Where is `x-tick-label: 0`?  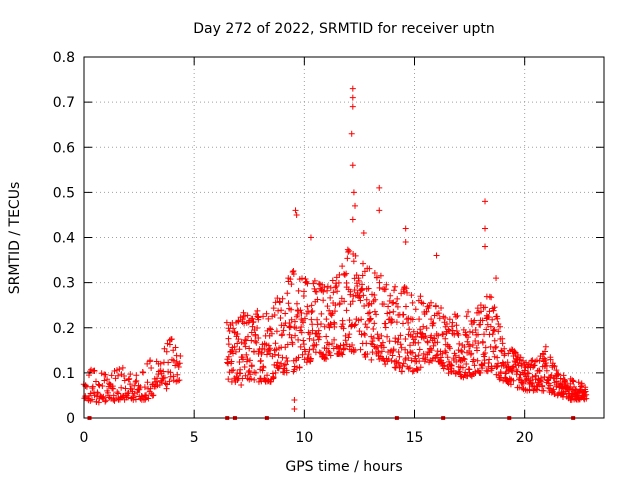 x-tick-label: 0 is located at coordinates (84, 438).